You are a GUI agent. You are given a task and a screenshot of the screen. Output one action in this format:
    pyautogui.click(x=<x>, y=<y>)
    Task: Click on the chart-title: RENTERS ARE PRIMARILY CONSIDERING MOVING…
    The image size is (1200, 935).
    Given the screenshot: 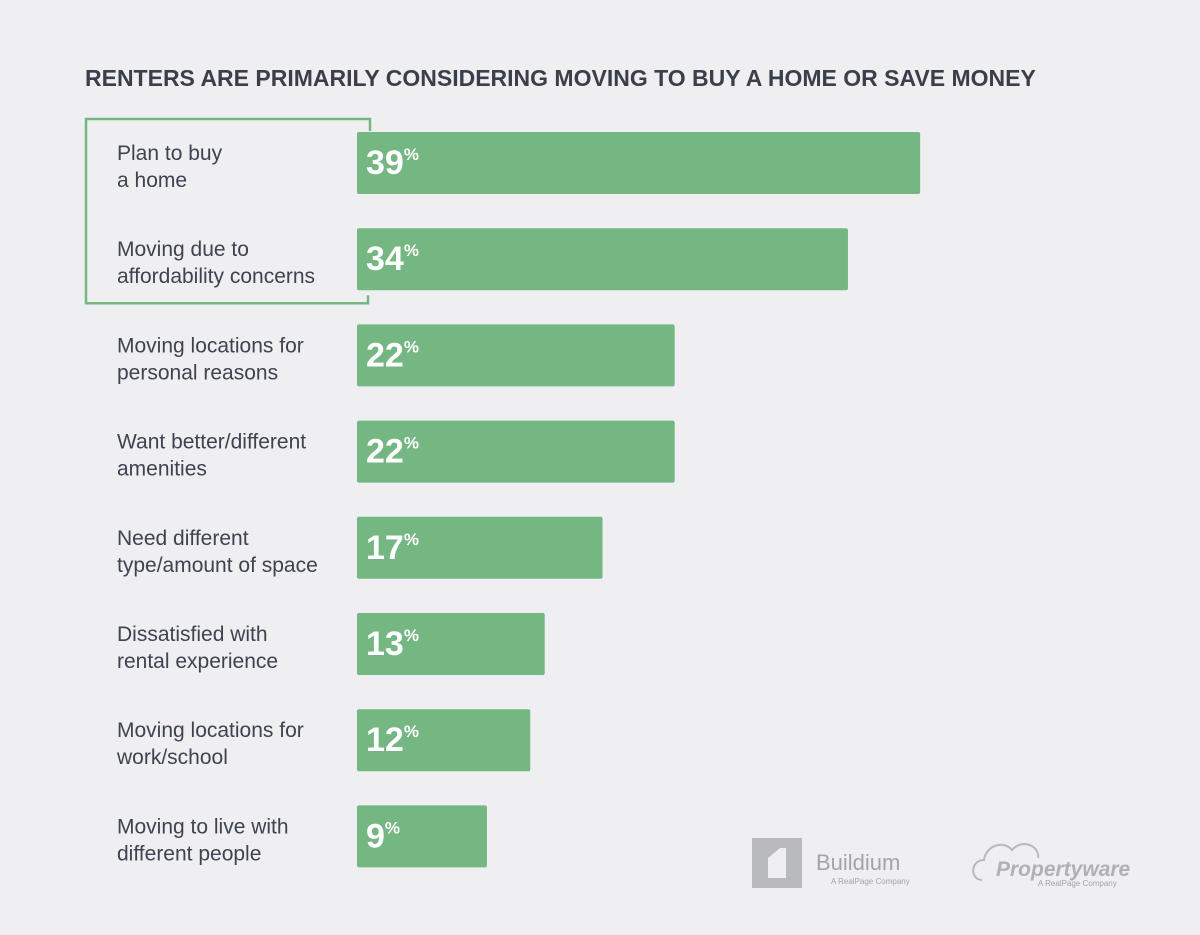 What is the action you would take?
    pyautogui.click(x=560, y=78)
    